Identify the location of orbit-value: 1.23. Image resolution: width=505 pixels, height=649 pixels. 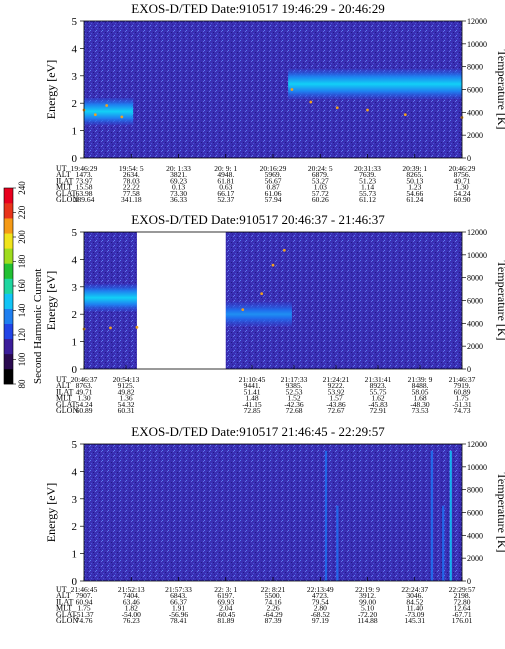
(414, 187).